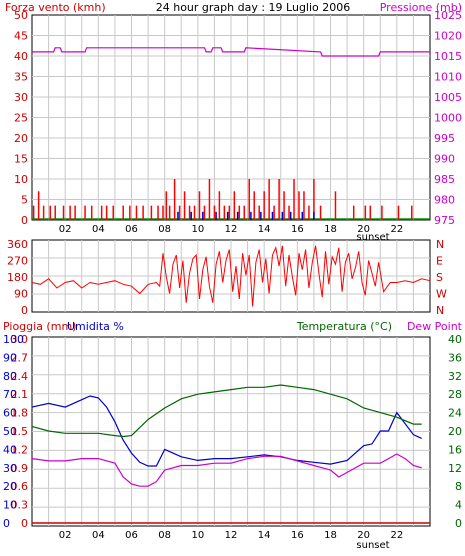  Describe the element at coordinates (421, 7) in the screenshot. I see `panel1-right-label: Pressione (mb)` at that location.